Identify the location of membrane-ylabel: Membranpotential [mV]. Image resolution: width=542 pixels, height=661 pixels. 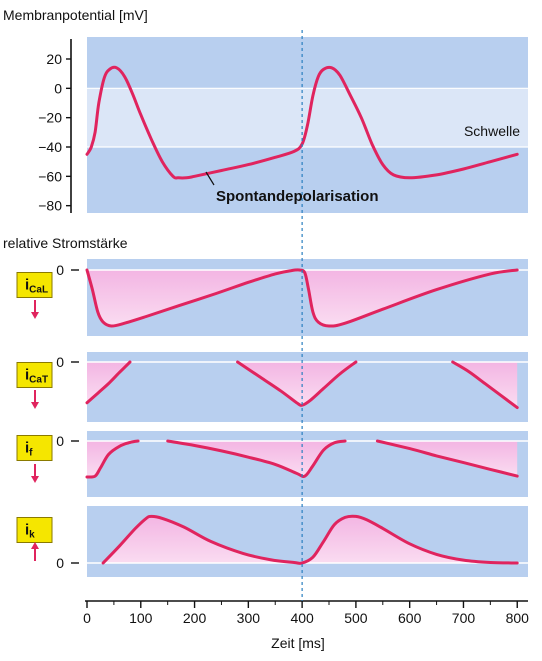
(75, 15).